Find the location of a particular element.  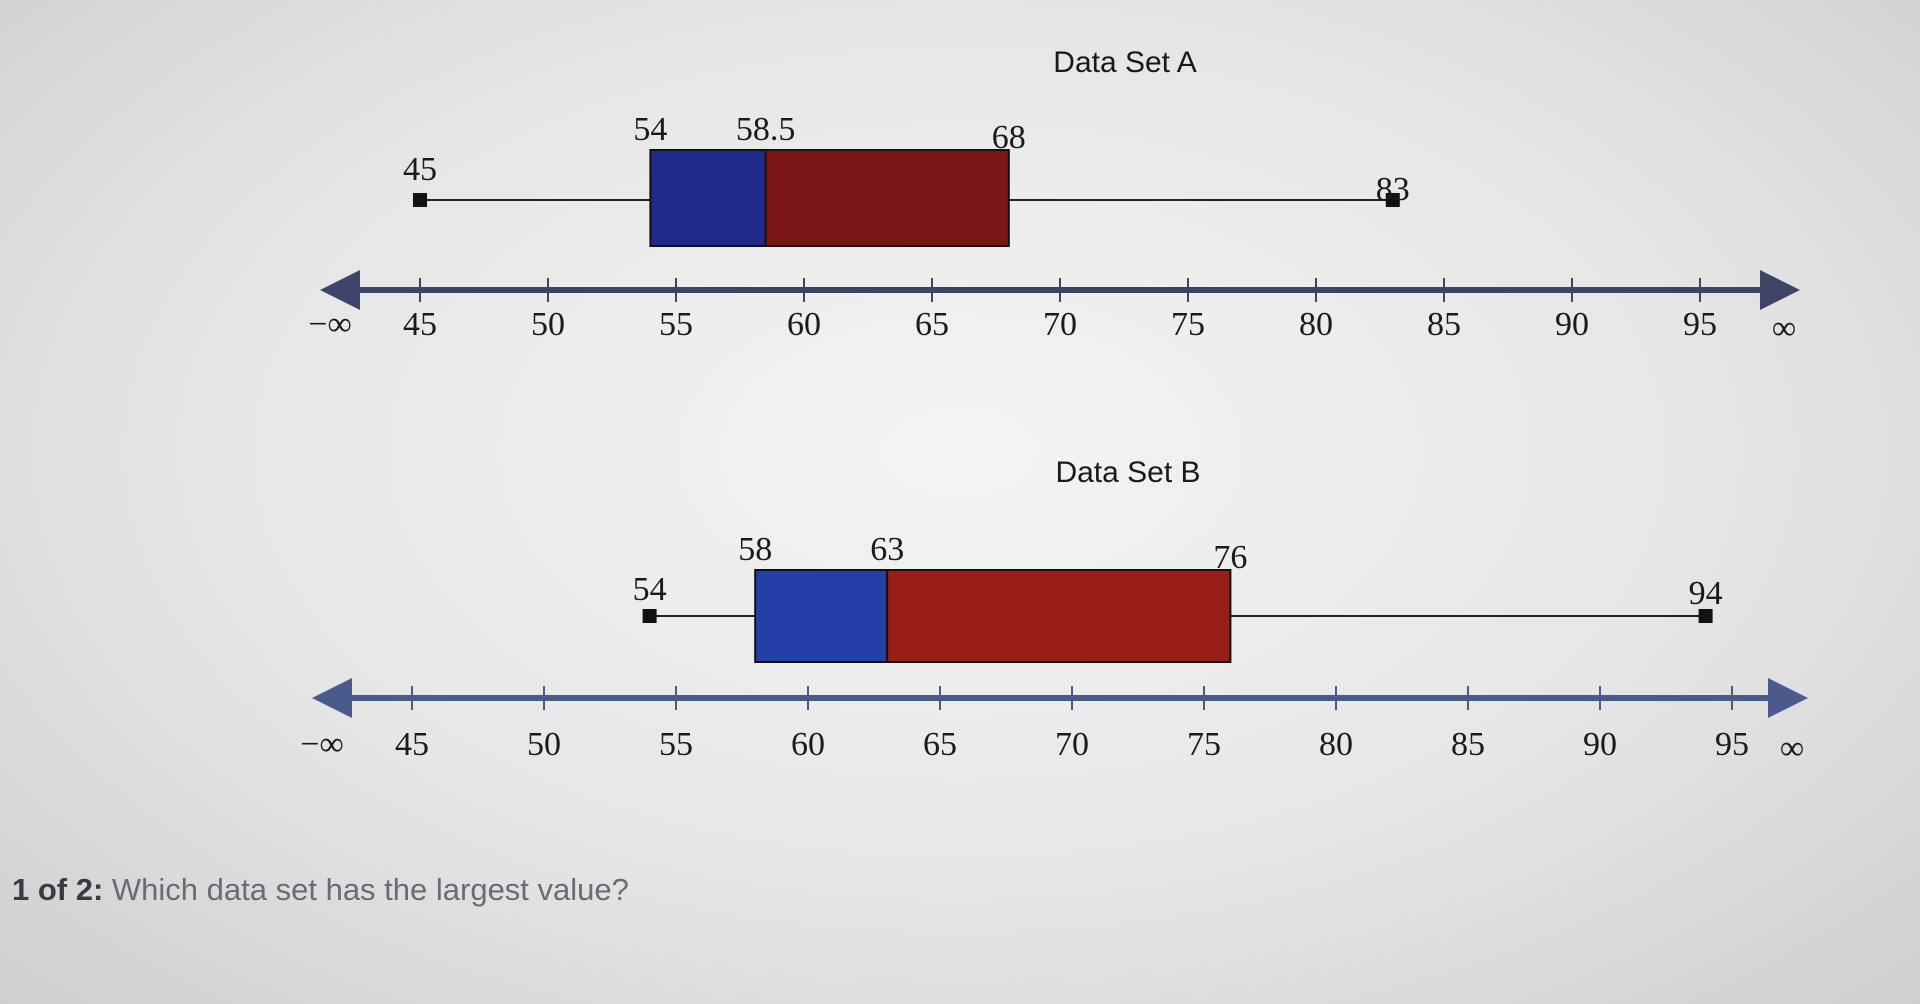

set-a-upper-box is located at coordinates (887, 198).